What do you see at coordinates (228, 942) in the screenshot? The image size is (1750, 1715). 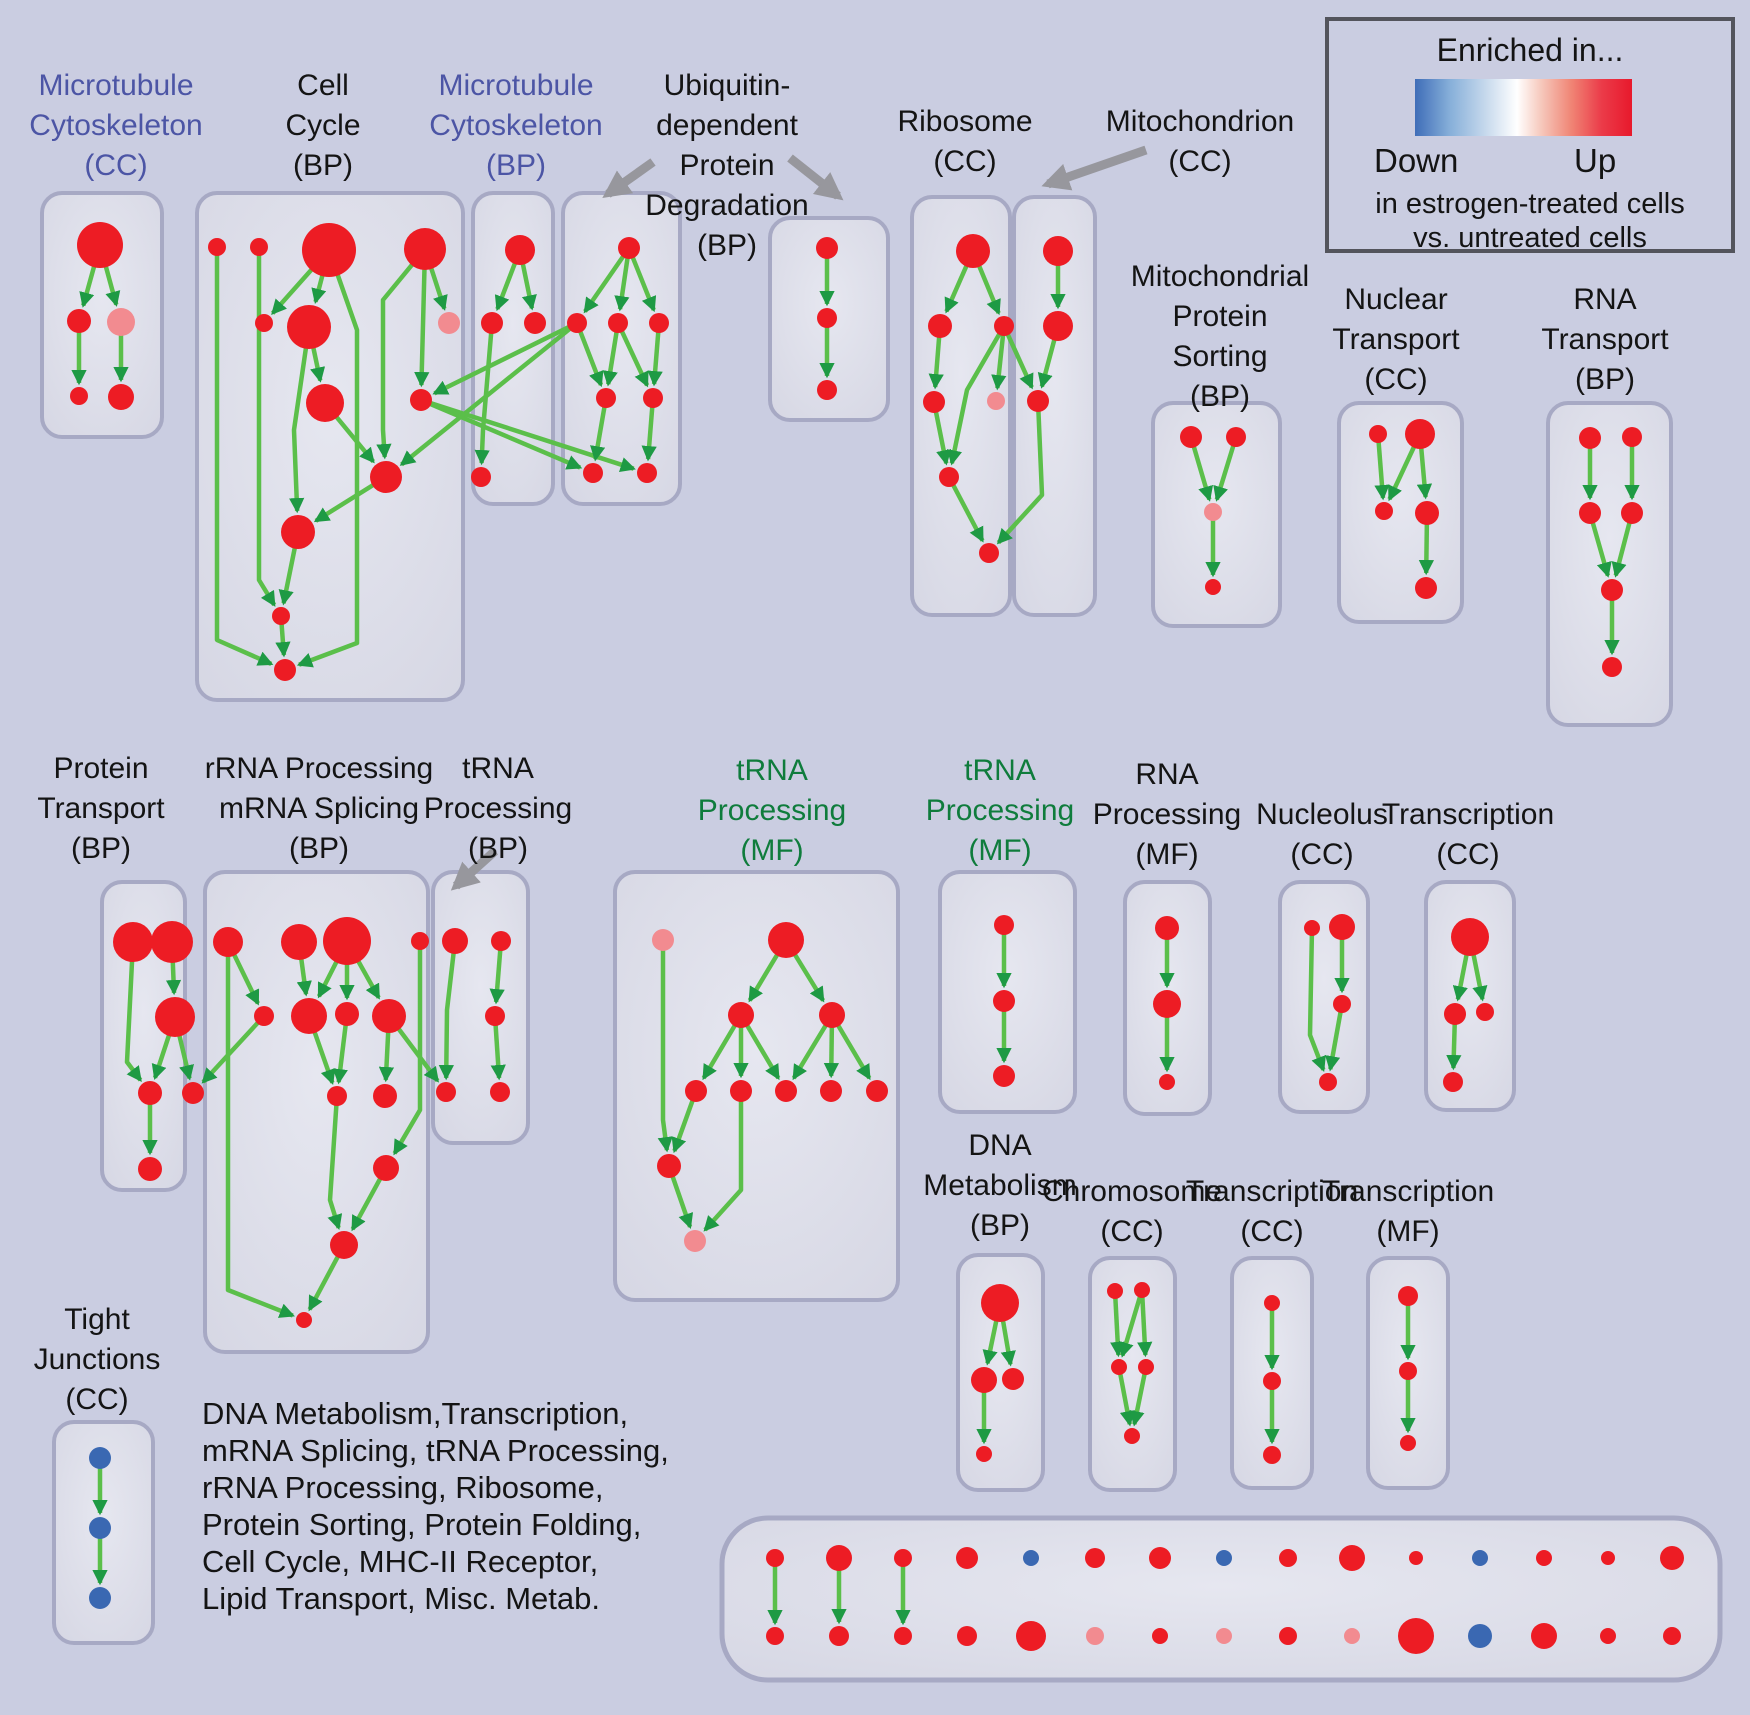 I see `node-rr1` at bounding box center [228, 942].